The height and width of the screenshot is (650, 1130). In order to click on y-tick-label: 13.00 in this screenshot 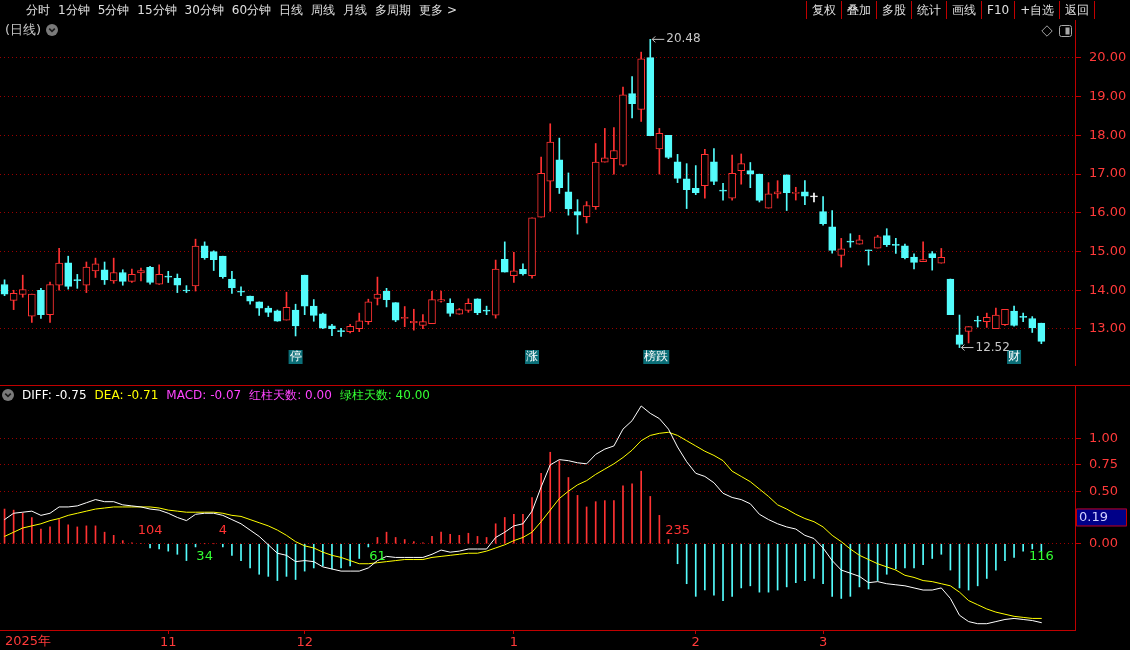, I will do `click(1108, 328)`.